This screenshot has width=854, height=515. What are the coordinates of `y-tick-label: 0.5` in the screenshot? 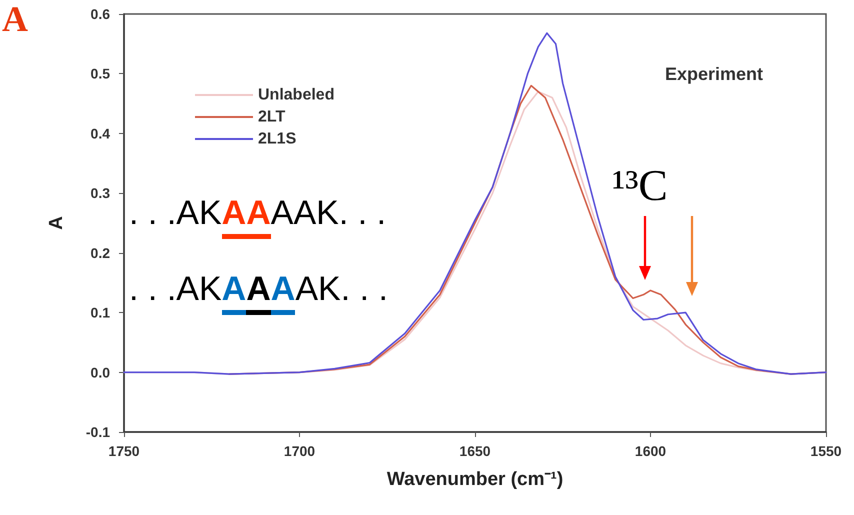 It's located at (100, 74).